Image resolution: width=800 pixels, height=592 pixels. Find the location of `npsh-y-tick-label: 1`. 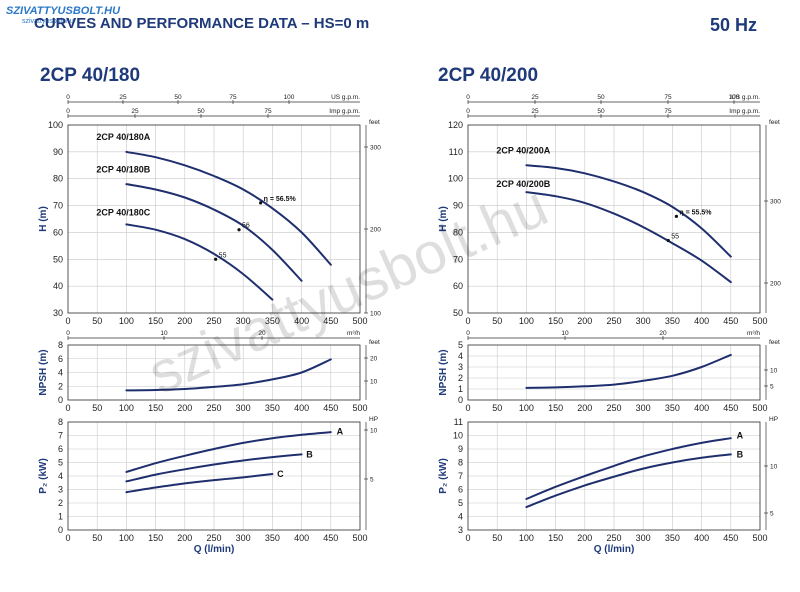

npsh-y-tick-label: 1 is located at coordinates (460, 389).